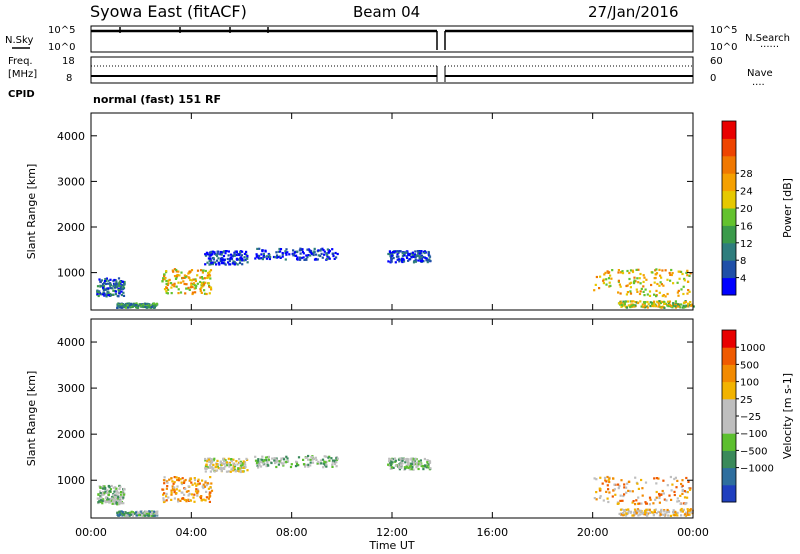  Describe the element at coordinates (71, 227) in the screenshot. I see `y-tick-label: 2000` at that location.